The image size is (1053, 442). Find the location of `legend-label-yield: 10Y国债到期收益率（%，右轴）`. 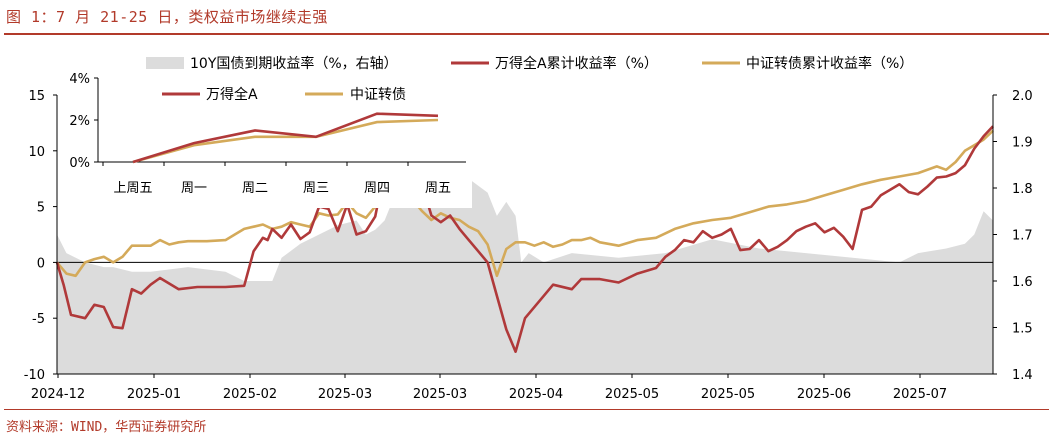

legend-label-yield: 10Y国债到期收益率（%，右轴） is located at coordinates (294, 63).